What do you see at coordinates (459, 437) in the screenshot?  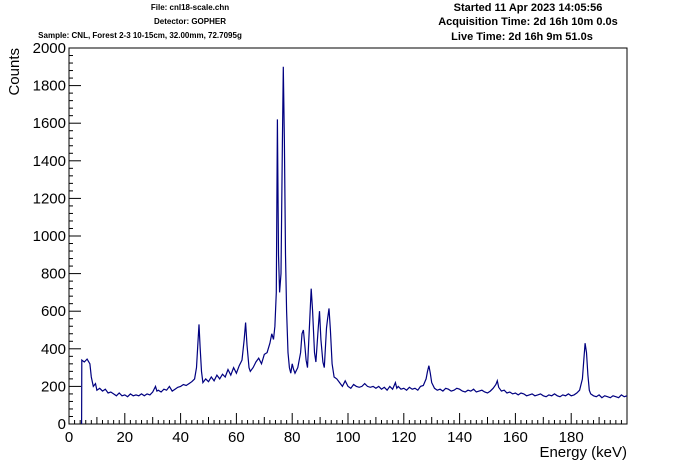 I see `x-tick-label: 140` at bounding box center [459, 437].